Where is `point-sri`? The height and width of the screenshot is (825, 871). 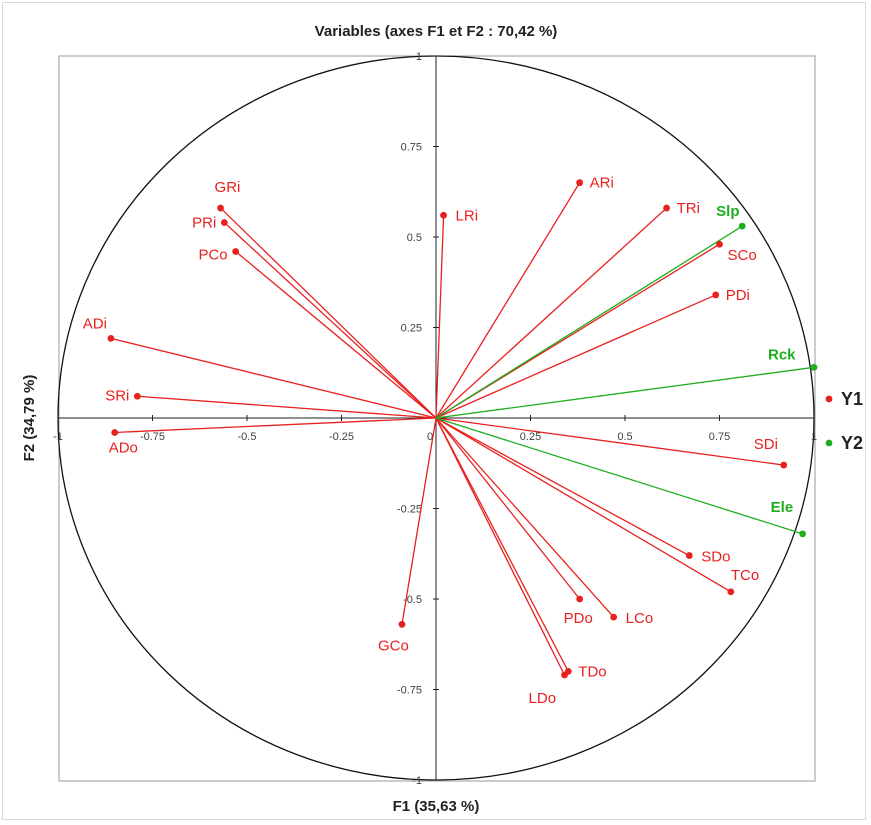 point-sri is located at coordinates (137, 396).